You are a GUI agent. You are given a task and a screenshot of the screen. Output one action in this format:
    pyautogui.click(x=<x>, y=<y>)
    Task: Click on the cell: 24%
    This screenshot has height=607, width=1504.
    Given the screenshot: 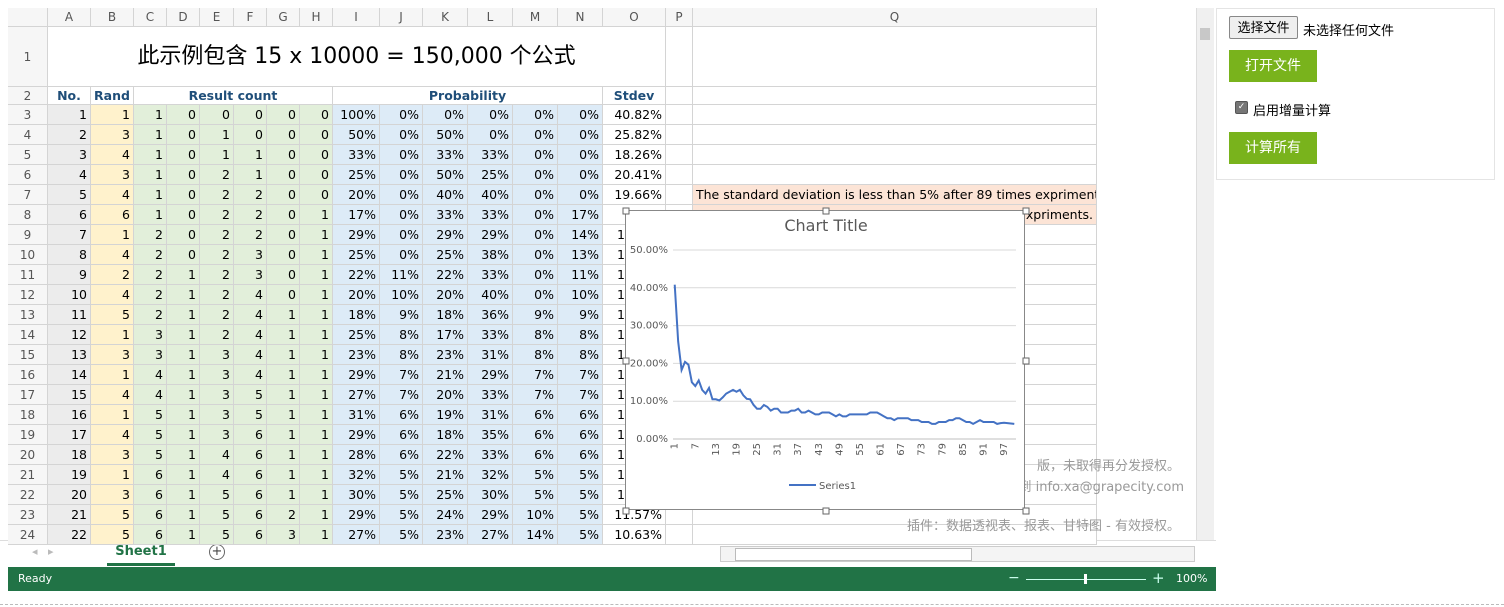 What is the action you would take?
    pyautogui.click(x=445, y=515)
    